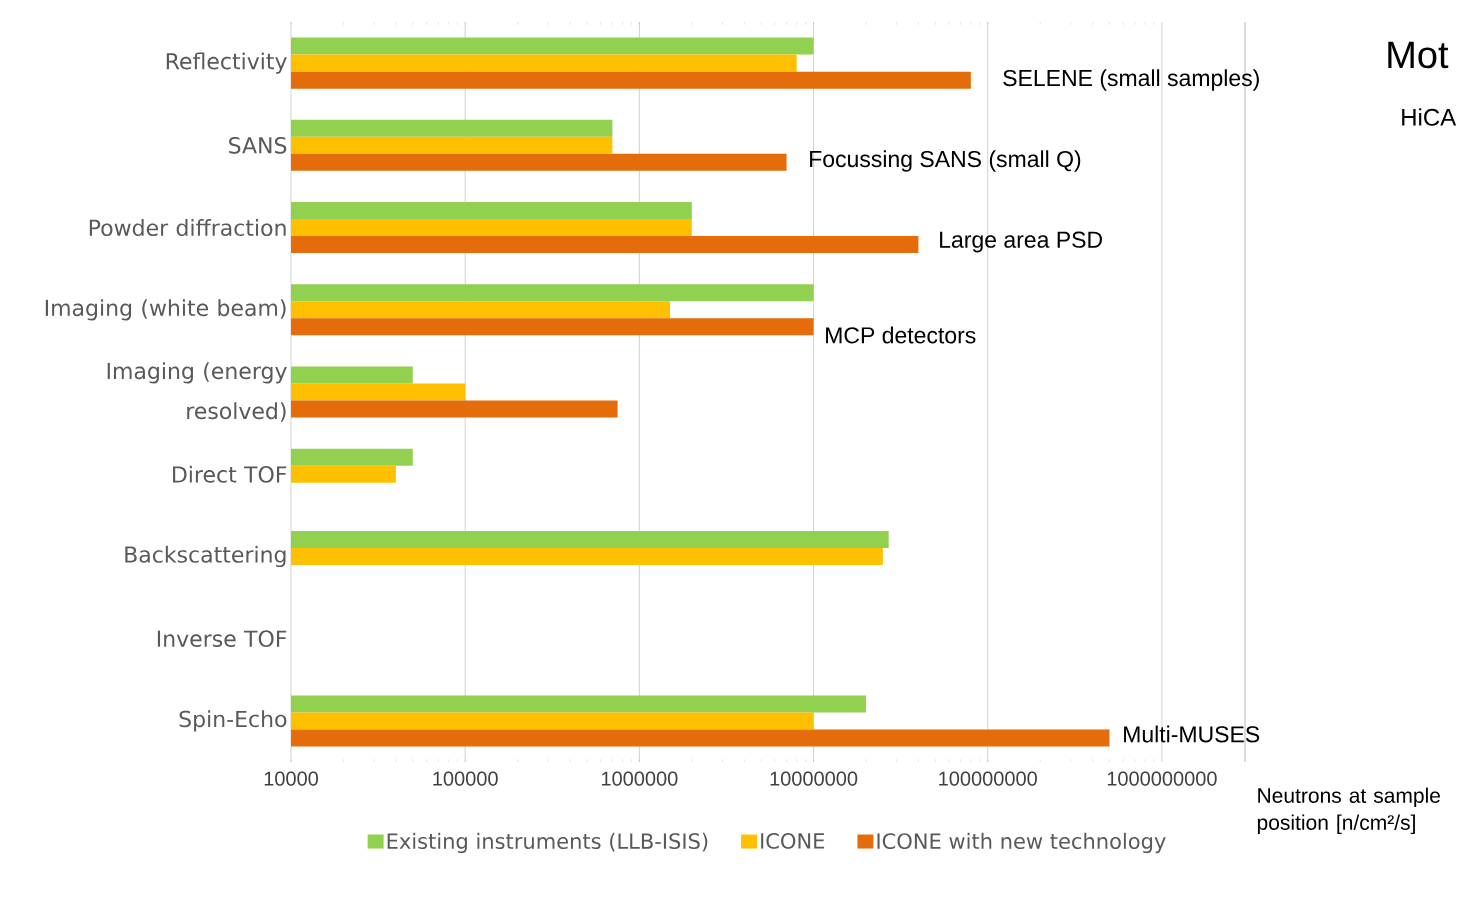 The width and height of the screenshot is (1460, 905). What do you see at coordinates (988, 778) in the screenshot?
I see `x-tick-label: 100000000` at bounding box center [988, 778].